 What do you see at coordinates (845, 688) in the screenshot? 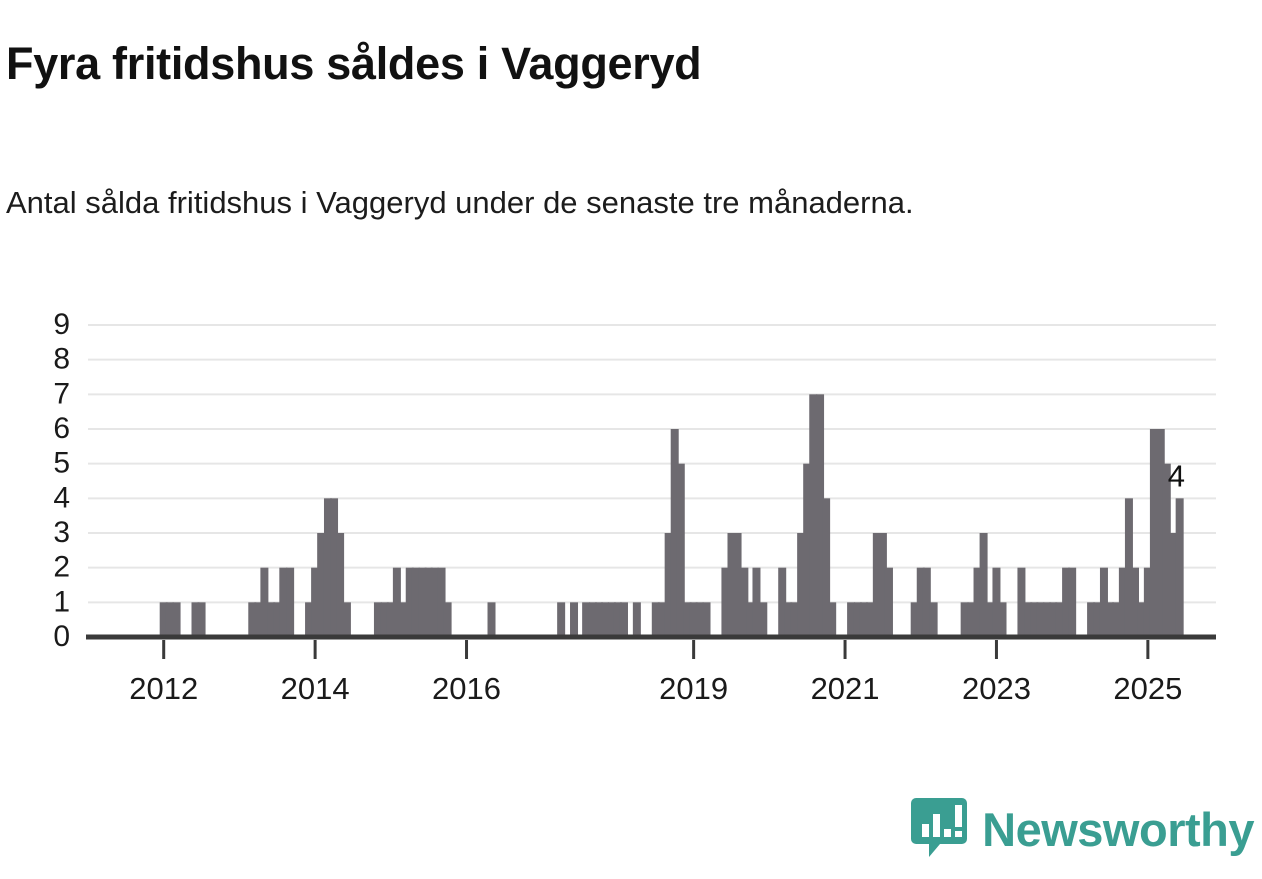
I see `xtick-label: 2021` at bounding box center [845, 688].